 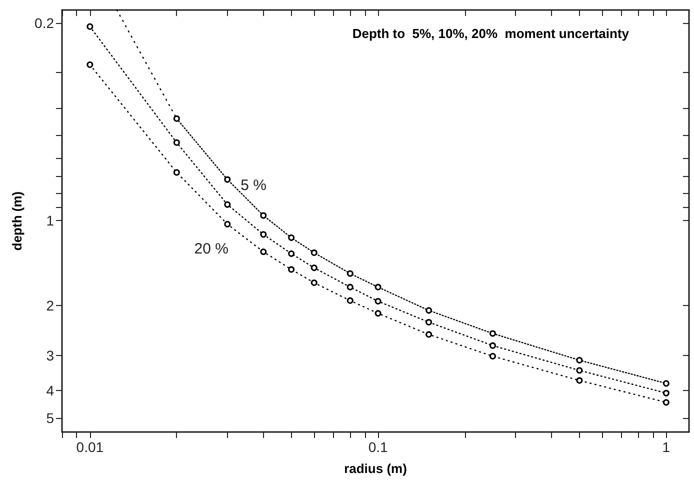 What do you see at coordinates (253, 185) in the screenshot?
I see `series-label: 5 %` at bounding box center [253, 185].